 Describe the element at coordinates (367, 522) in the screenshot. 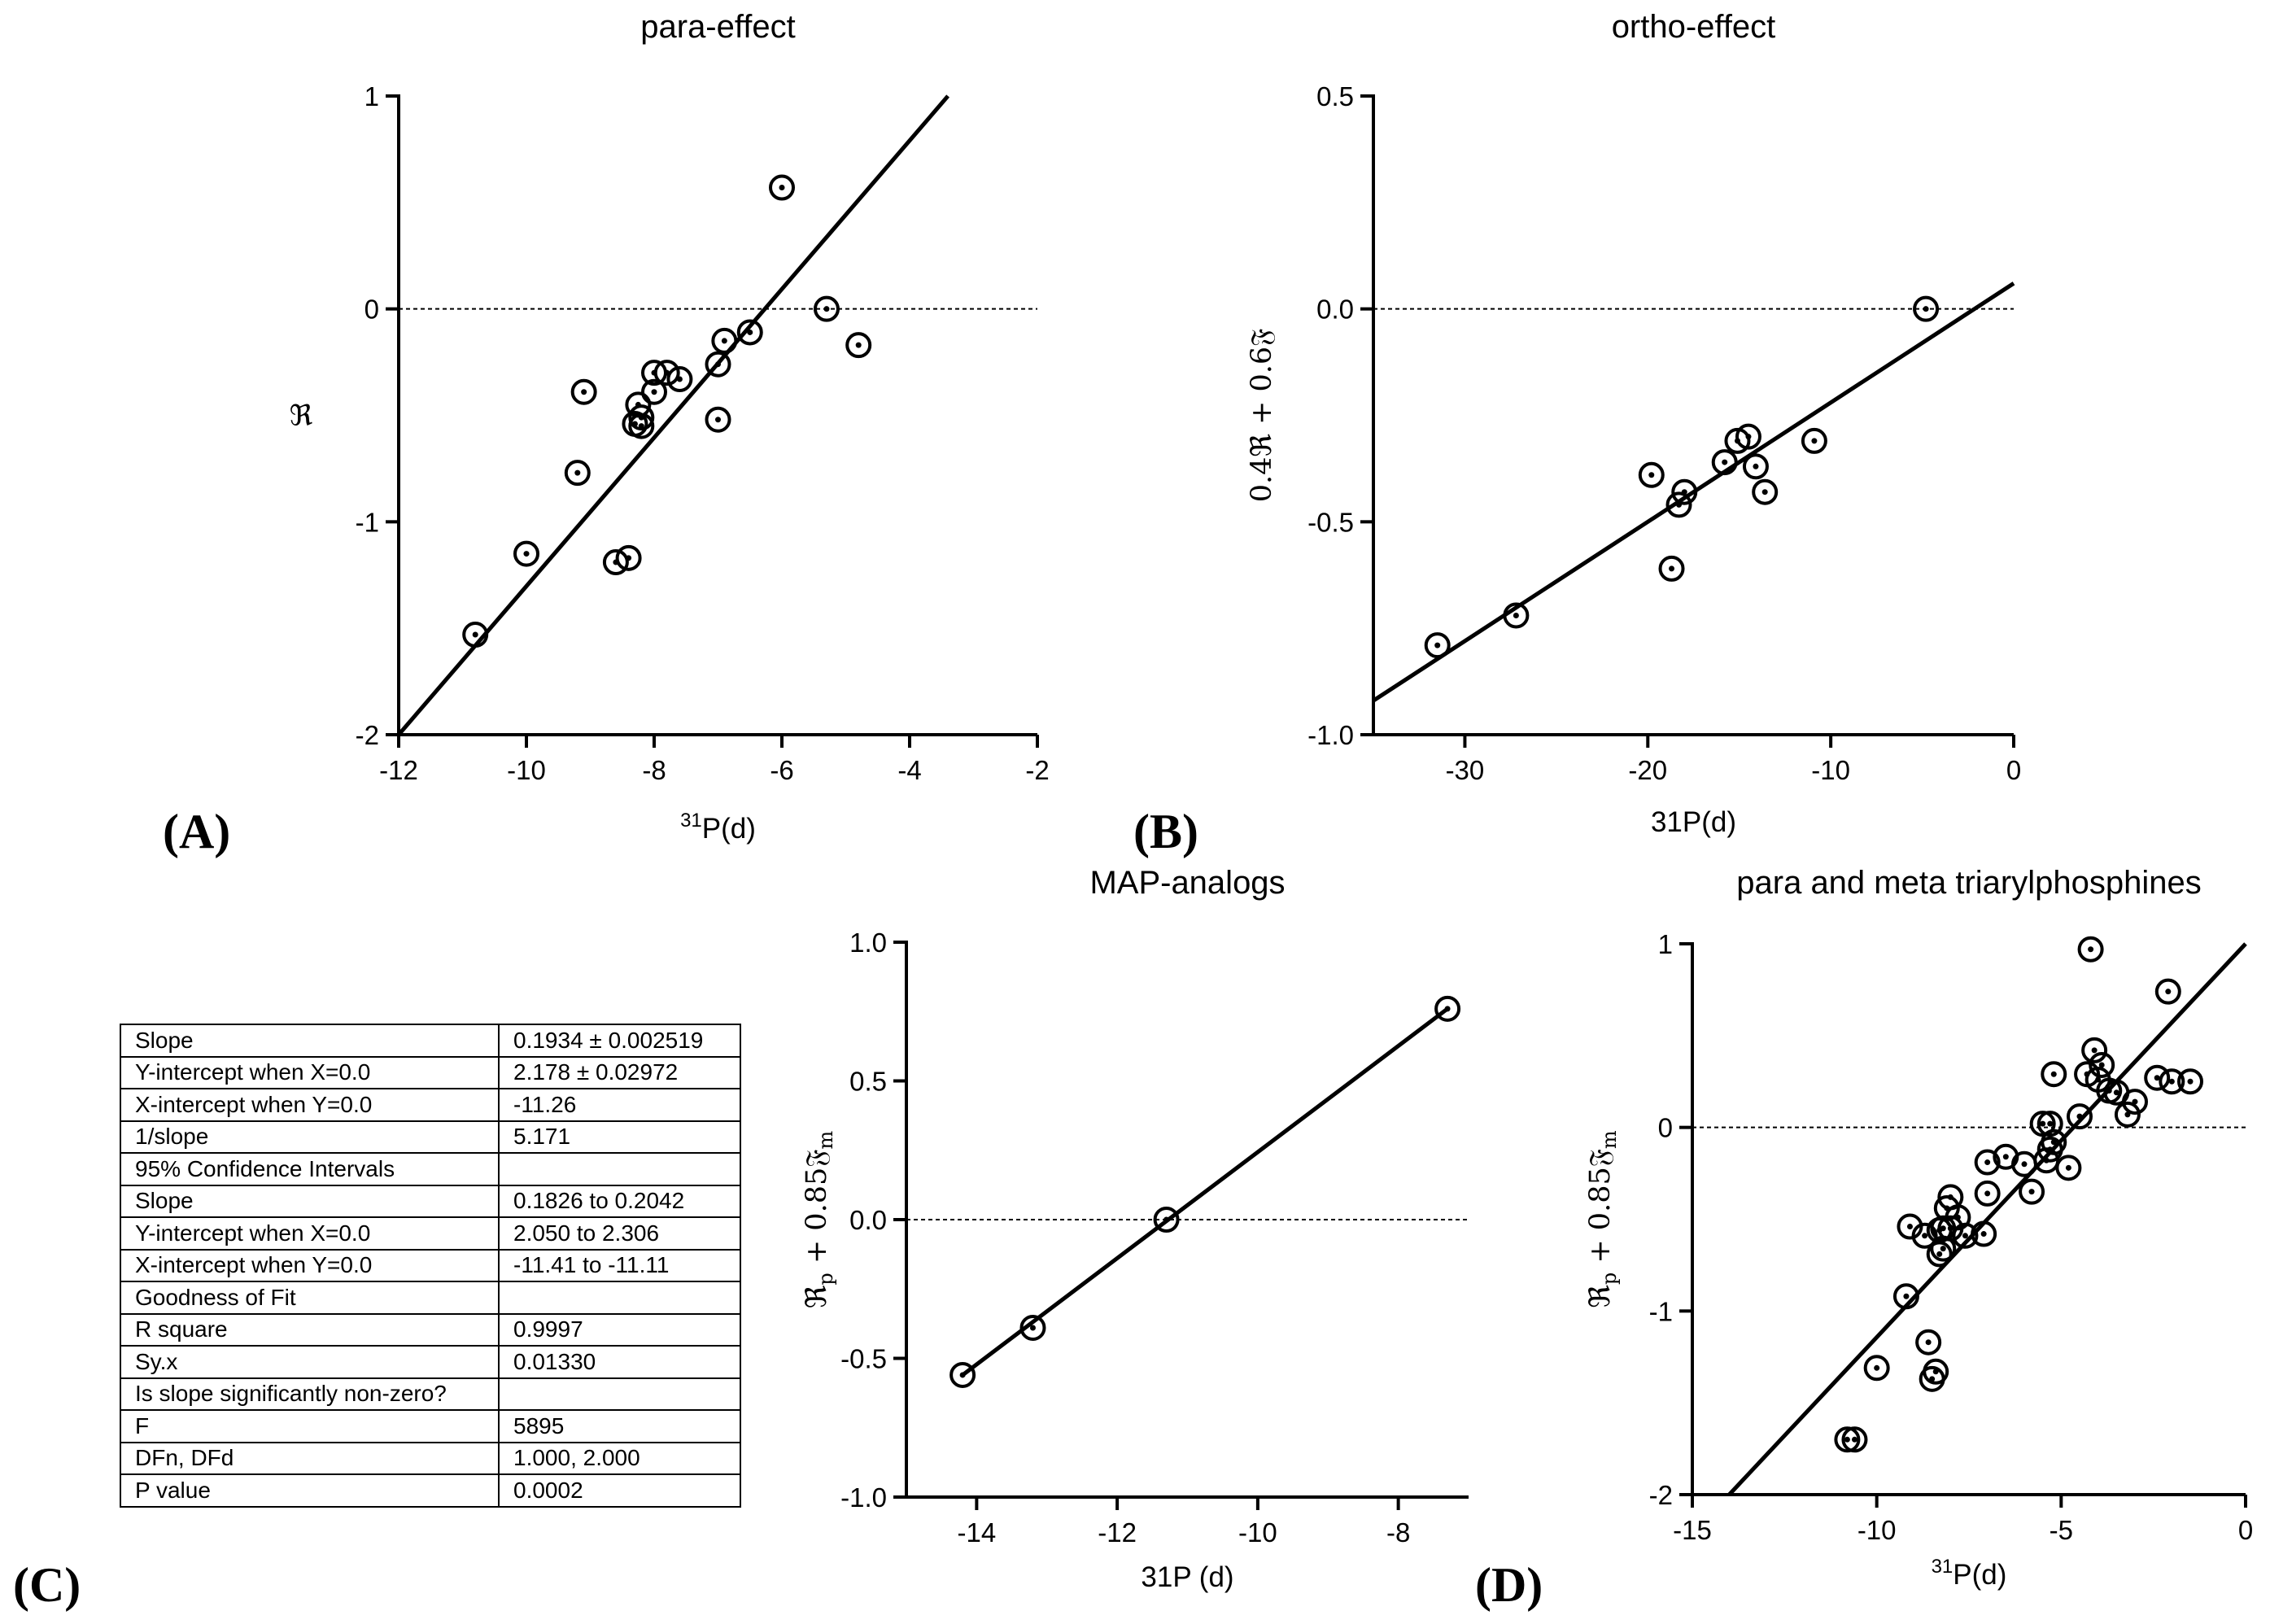

I see `y-tick-label: -1` at that location.